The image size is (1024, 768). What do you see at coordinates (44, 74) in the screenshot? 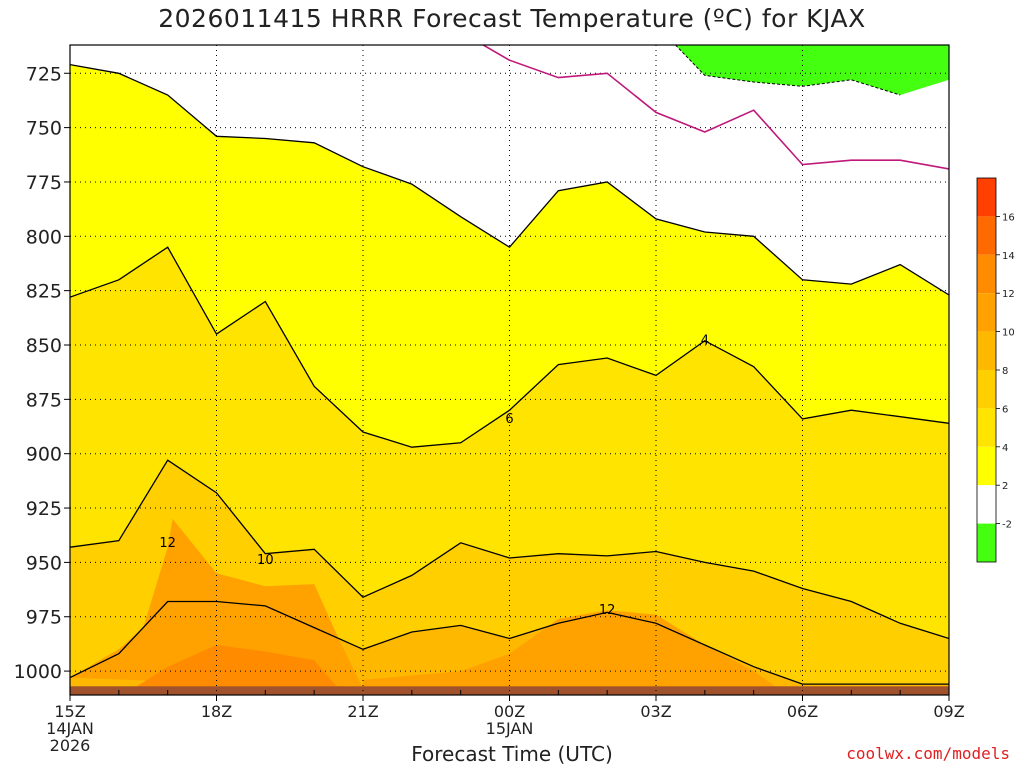
I see `y-tick-label: 725` at bounding box center [44, 74].